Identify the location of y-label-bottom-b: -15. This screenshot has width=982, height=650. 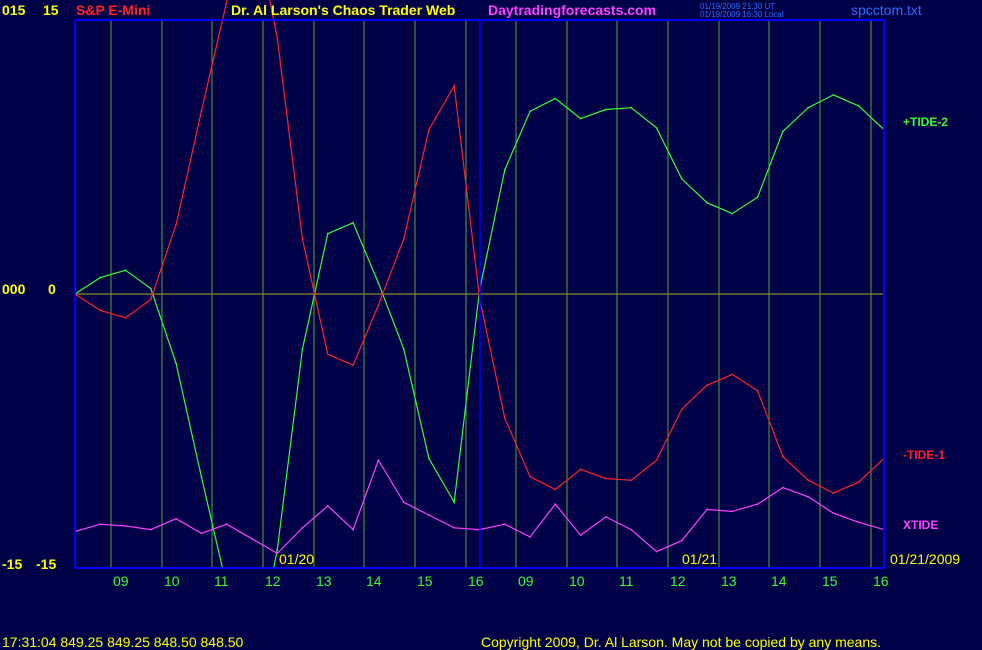
(46, 564).